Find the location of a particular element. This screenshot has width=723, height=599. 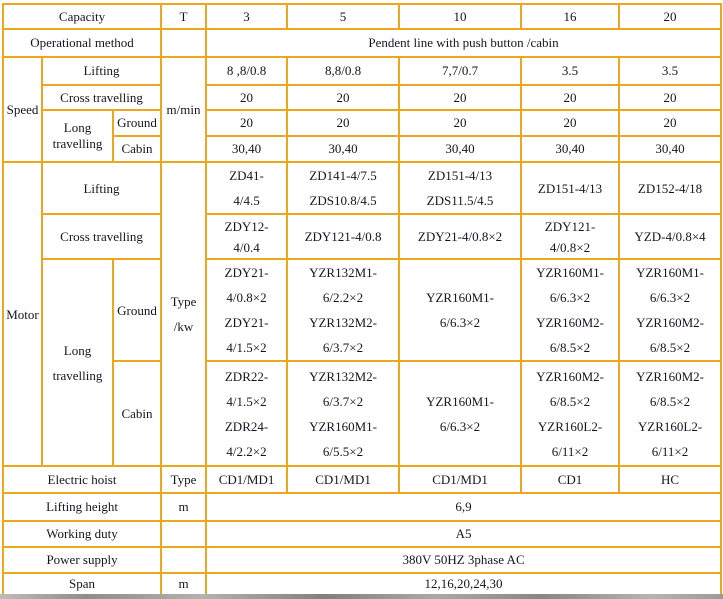

working-duty-unit-empty is located at coordinates (184, 534).